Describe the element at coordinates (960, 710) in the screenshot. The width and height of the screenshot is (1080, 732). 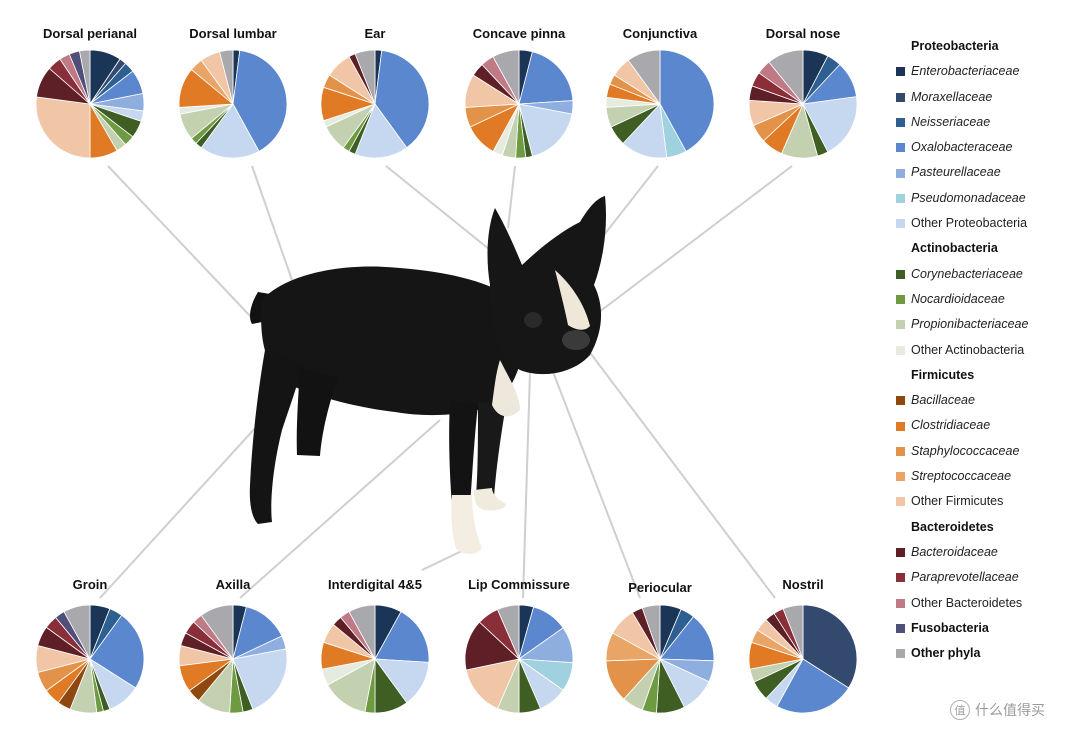
I see `zhi-logo-icon: 值` at that location.